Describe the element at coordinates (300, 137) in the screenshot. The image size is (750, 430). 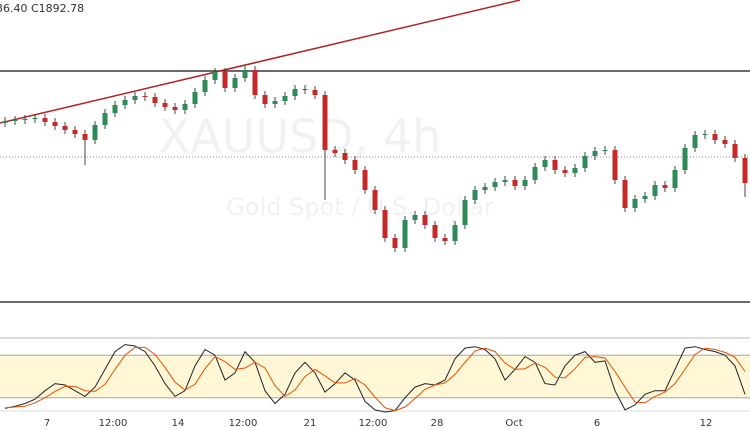
I see `watermark: XAUUSD, 4h` at that location.